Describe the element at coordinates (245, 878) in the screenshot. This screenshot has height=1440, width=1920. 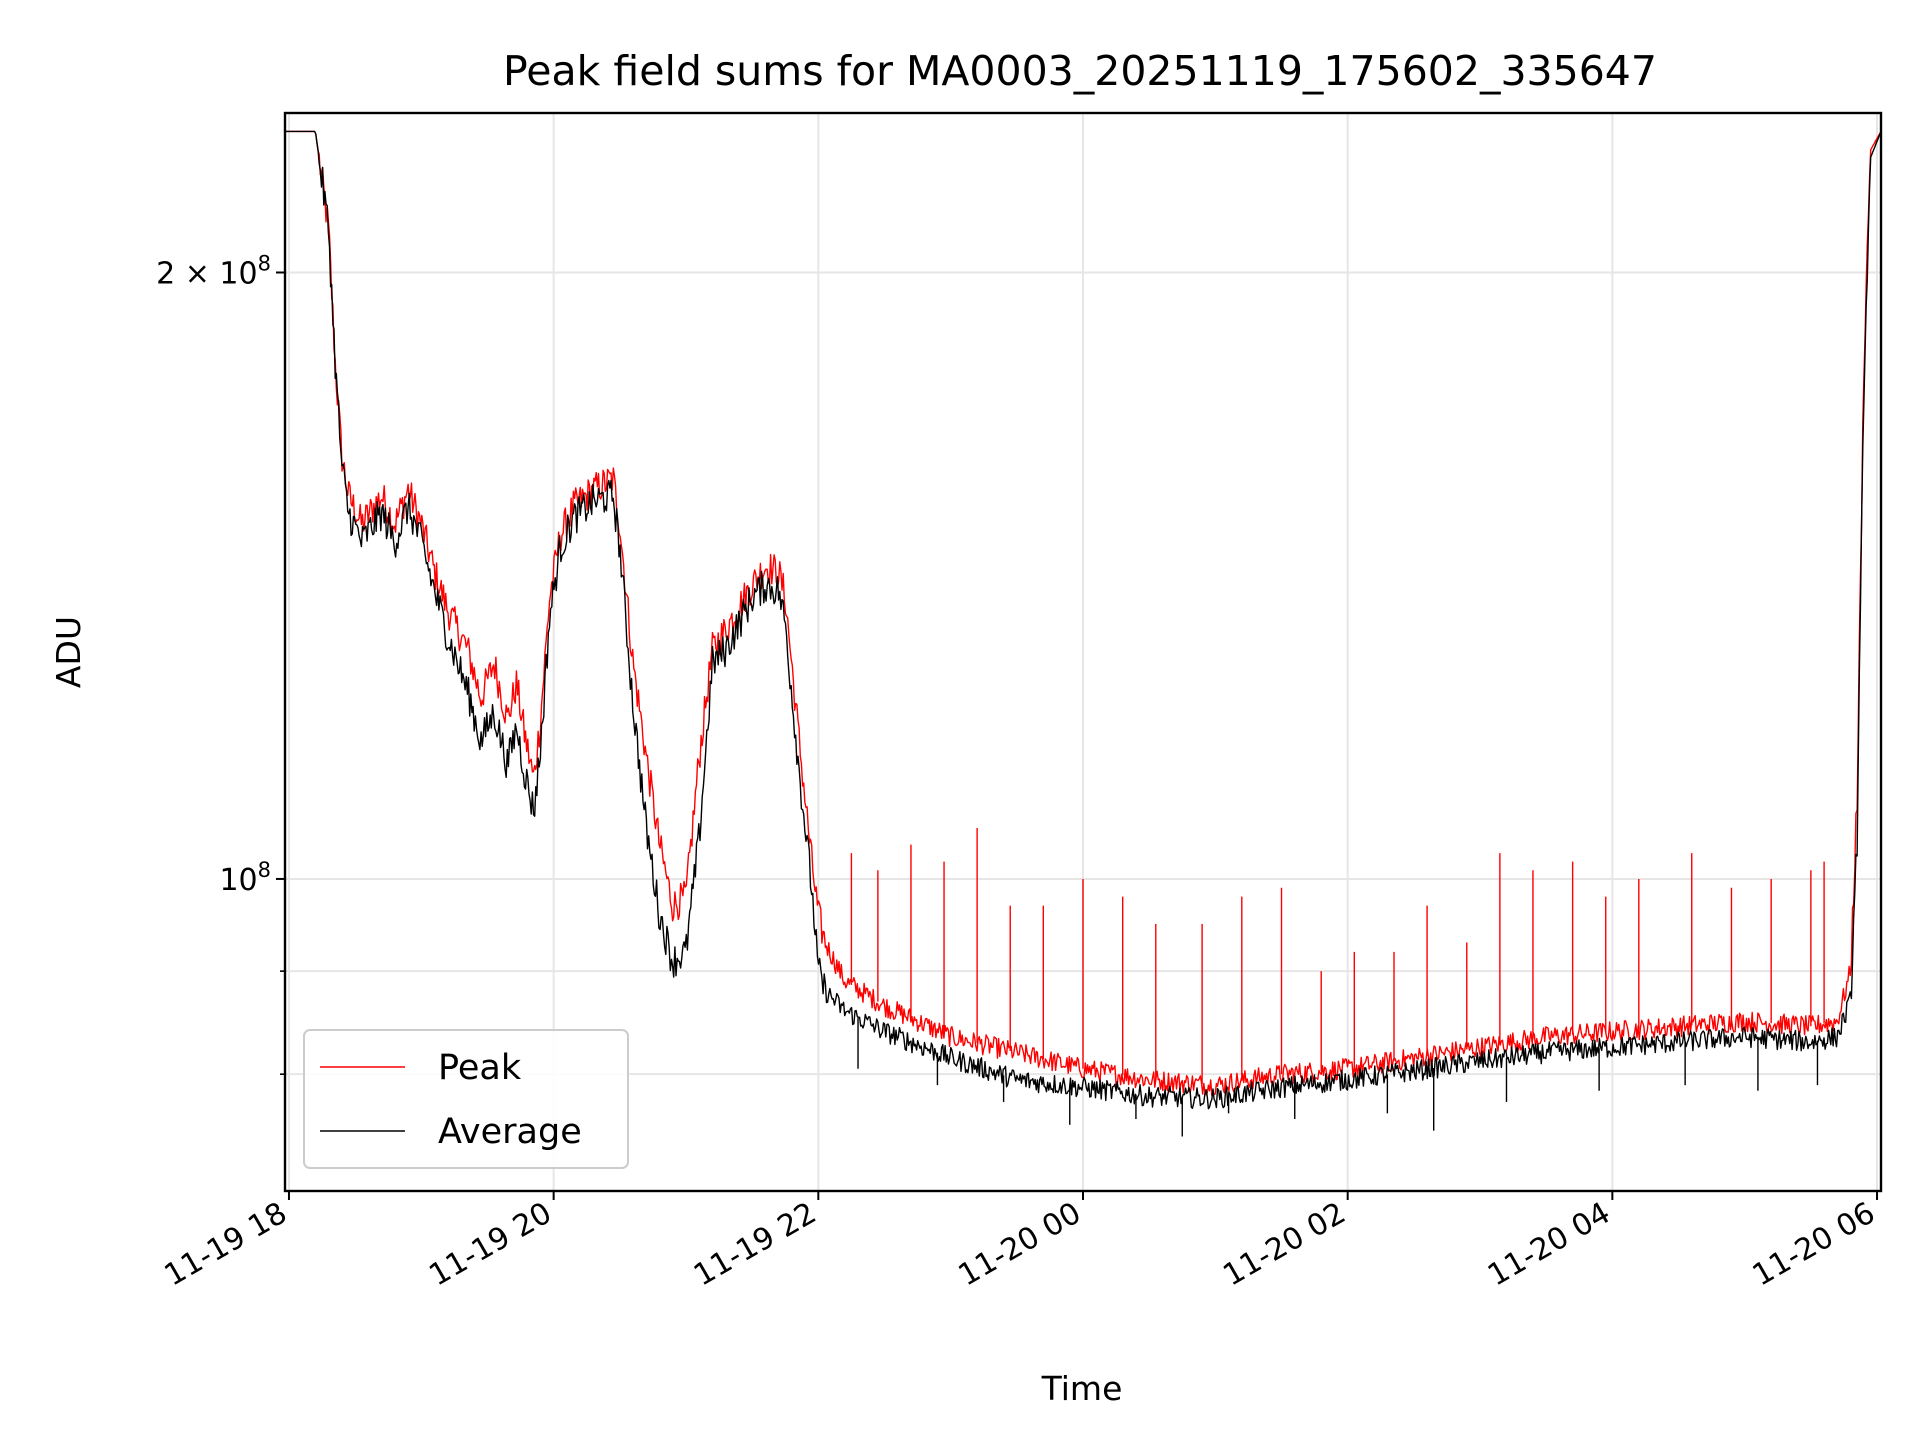
I see `y-tick-label: 108` at that location.